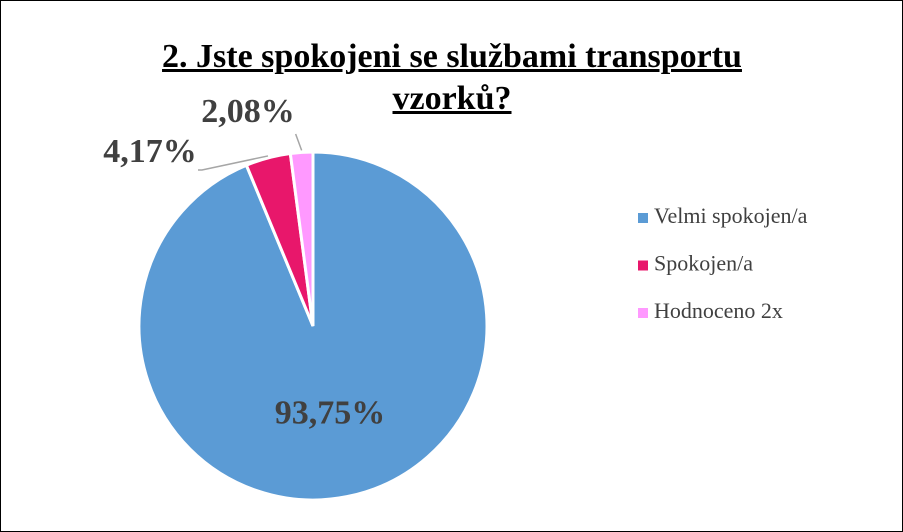 The width and height of the screenshot is (903, 532). Describe the element at coordinates (248, 111) in the screenshot. I see `data-label: 2,08%` at that location.